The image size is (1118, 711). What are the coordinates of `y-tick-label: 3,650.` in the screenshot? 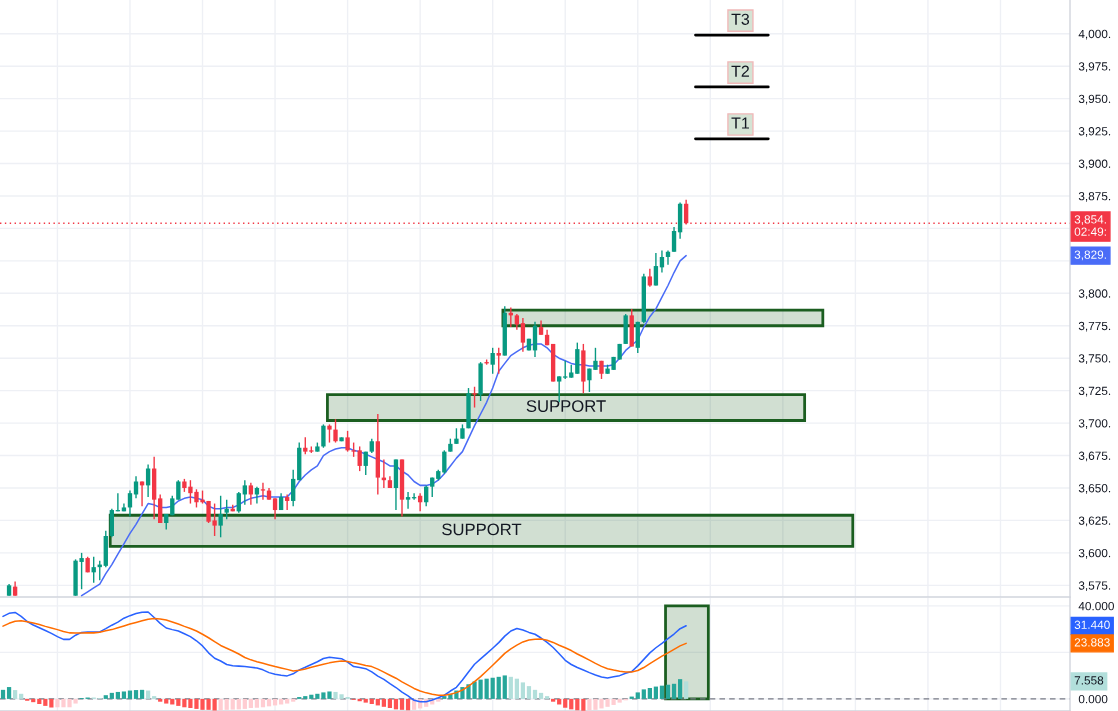 It's located at (1094, 489).